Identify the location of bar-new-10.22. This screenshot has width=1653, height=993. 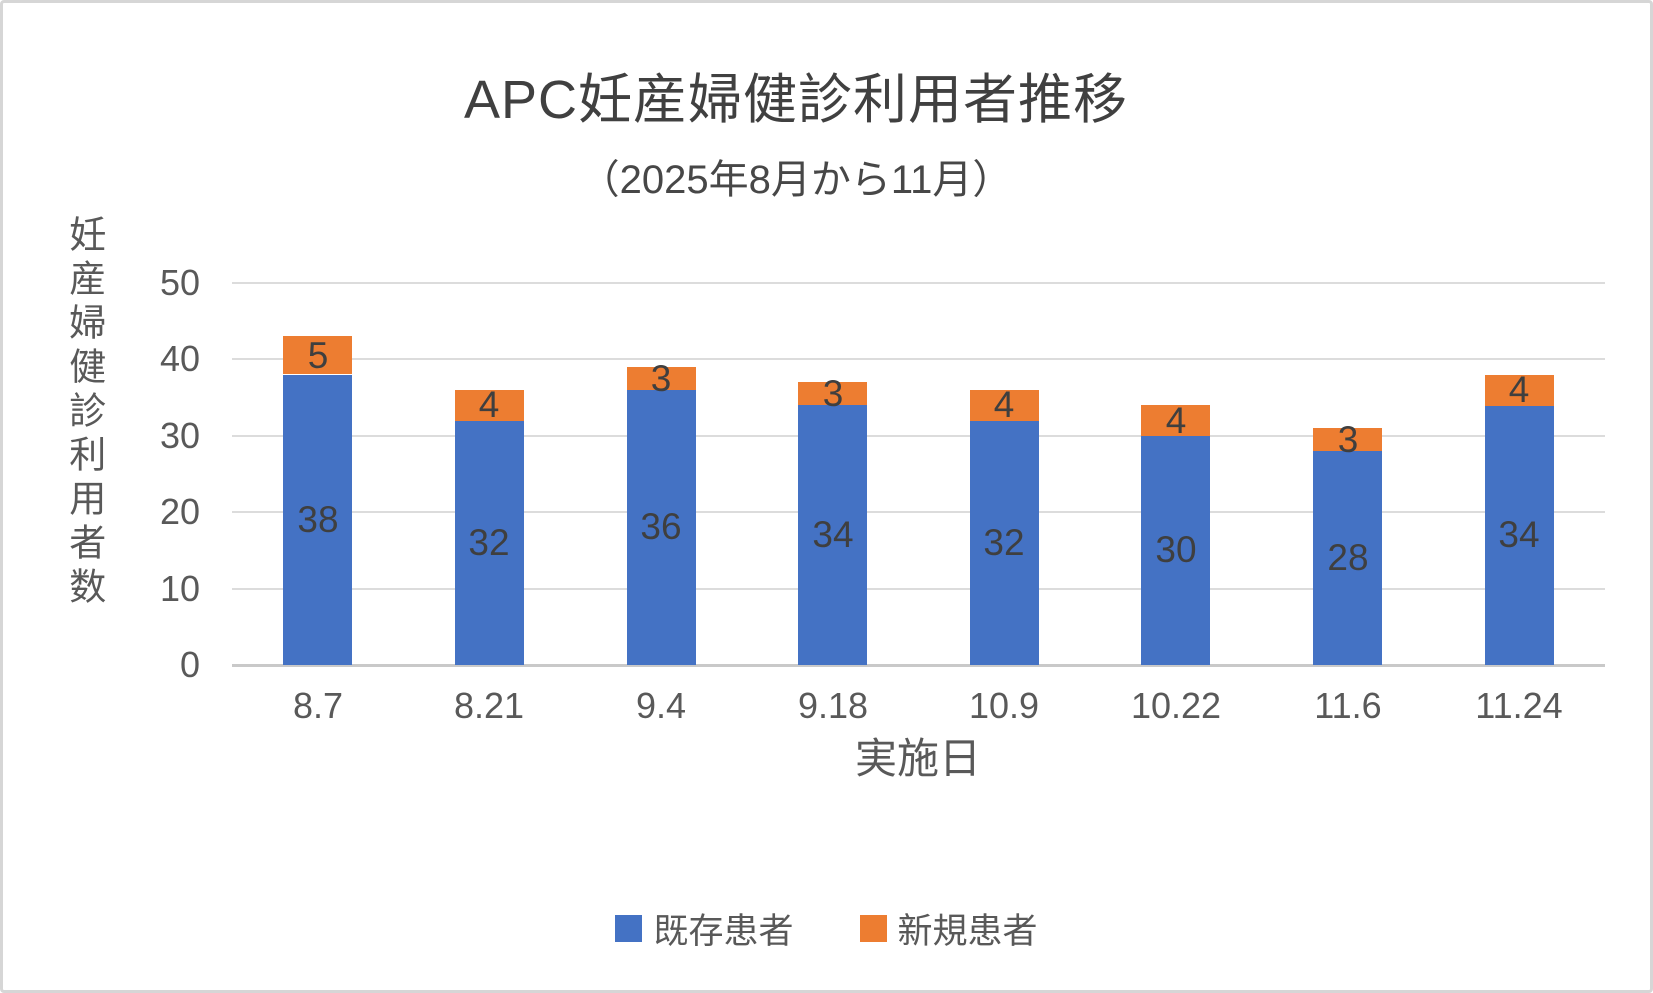
(1175, 420).